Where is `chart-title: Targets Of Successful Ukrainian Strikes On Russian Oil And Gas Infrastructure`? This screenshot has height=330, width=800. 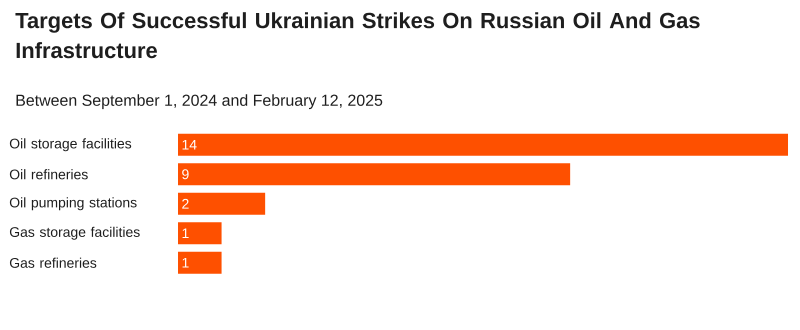 chart-title: Targets Of Successful Ukrainian Strikes On Russian Oil And Gas Infrastructure is located at coordinates (357, 35).